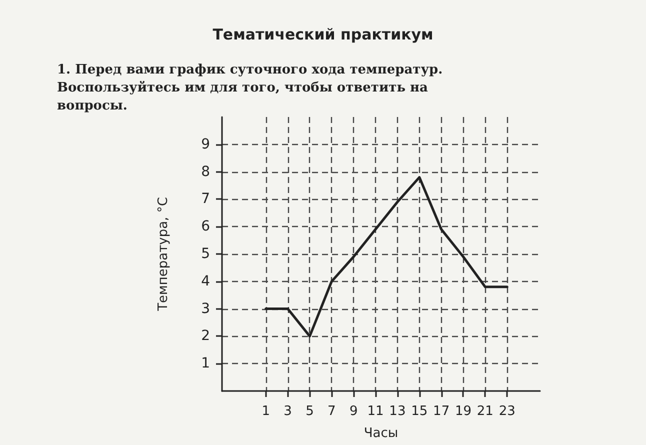  I want to click on chart-subtitle: 1. Перед вами график суточного хода температур. Воспользуйтесь им для того, чтобы ответить на вопросы., so click(252, 88).